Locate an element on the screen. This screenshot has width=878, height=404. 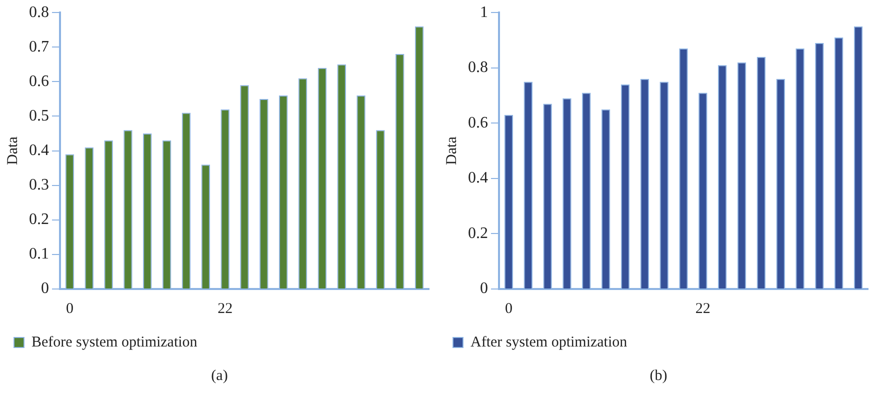
y-tick-label: 0.3 is located at coordinates (39, 185).